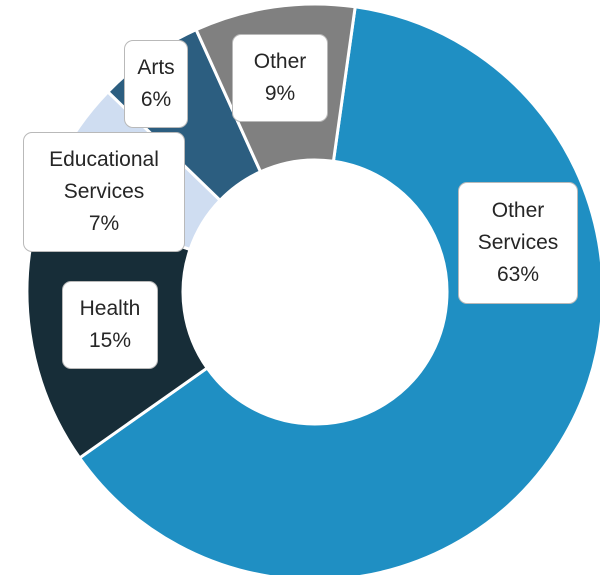  What do you see at coordinates (104, 223) in the screenshot?
I see `data-label-value: 7%` at bounding box center [104, 223].